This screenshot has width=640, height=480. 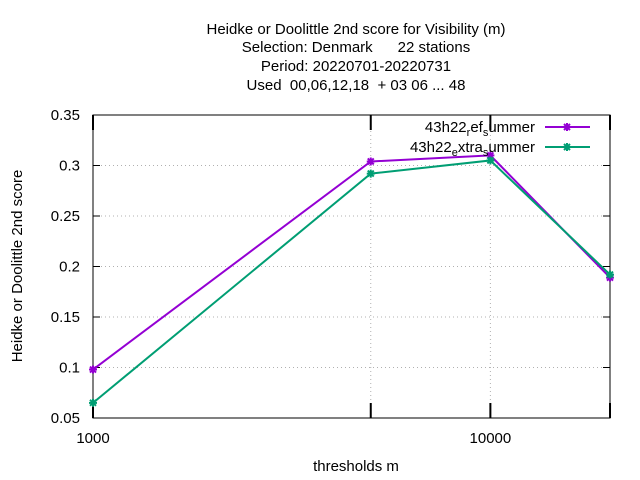 I want to click on chart-title-line-4: Used 00,06,12,18 + 03 06 ... 48, so click(x=356, y=85).